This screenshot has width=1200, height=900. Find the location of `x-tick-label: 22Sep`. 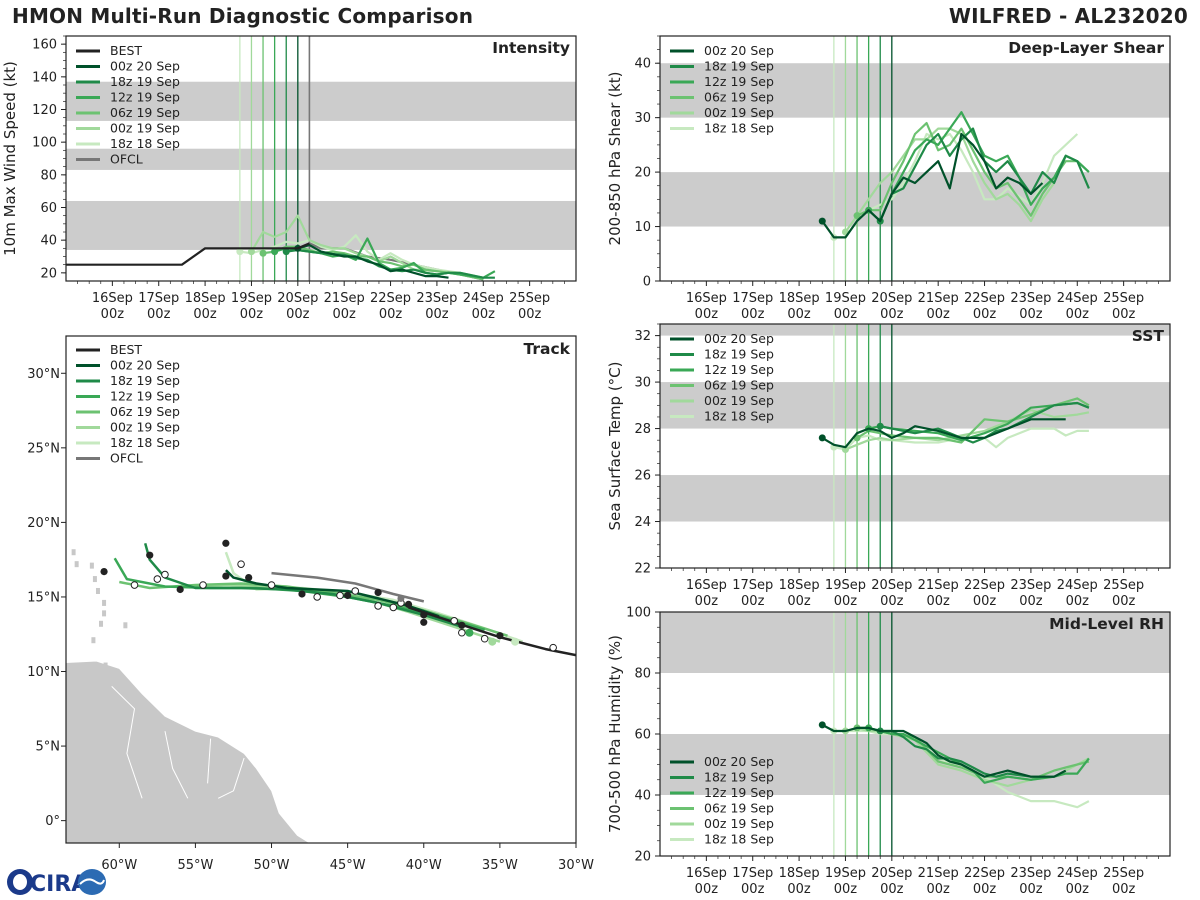

x-tick-label: 22Sep is located at coordinates (390, 298).